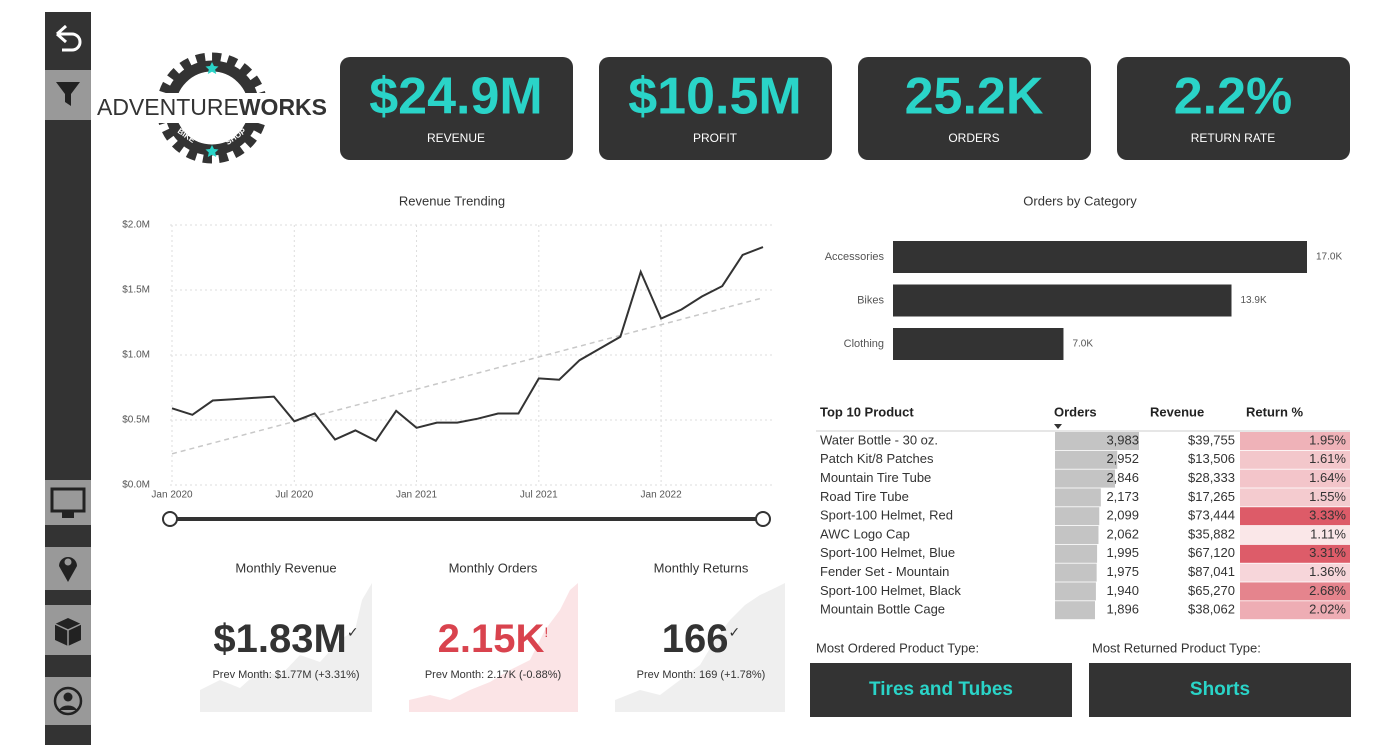 This screenshot has height=745, width=1378. Describe the element at coordinates (136, 355) in the screenshot. I see `y-tick-label: $1.0M` at that location.